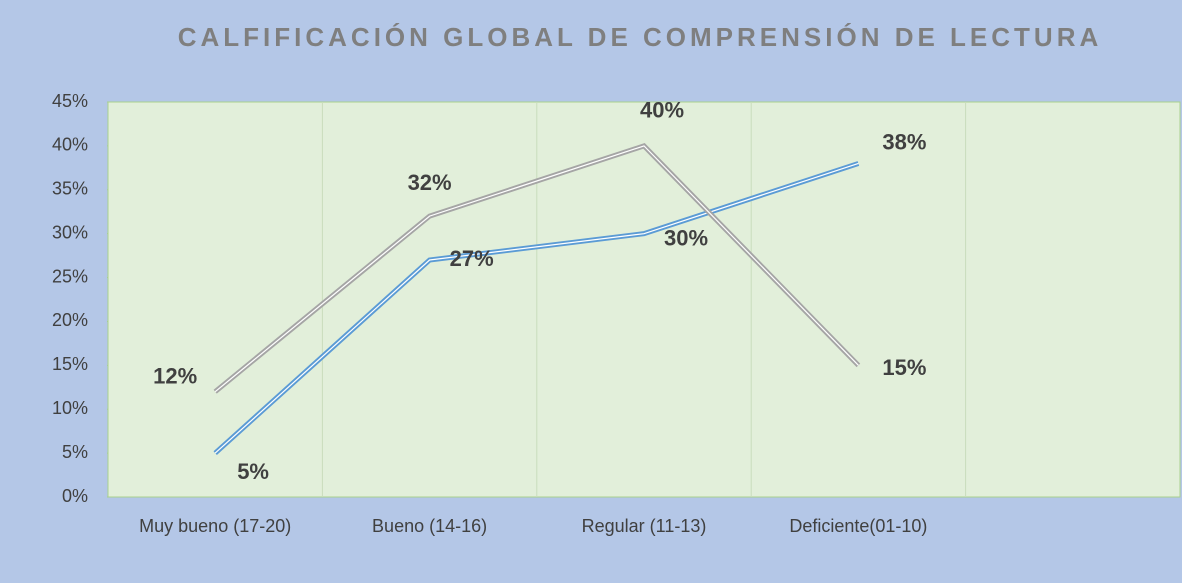  What do you see at coordinates (858, 526) in the screenshot?
I see `x-tick-label: Deficiente(01-10)` at bounding box center [858, 526].